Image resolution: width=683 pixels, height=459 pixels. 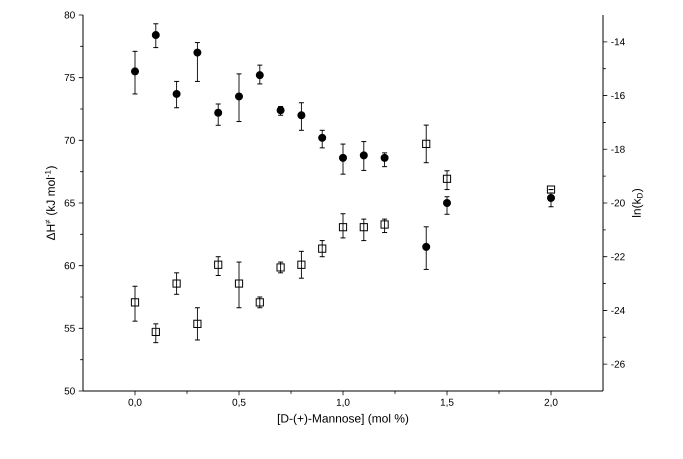 I want to click on x-tick-label: 0,0, so click(x=135, y=403).